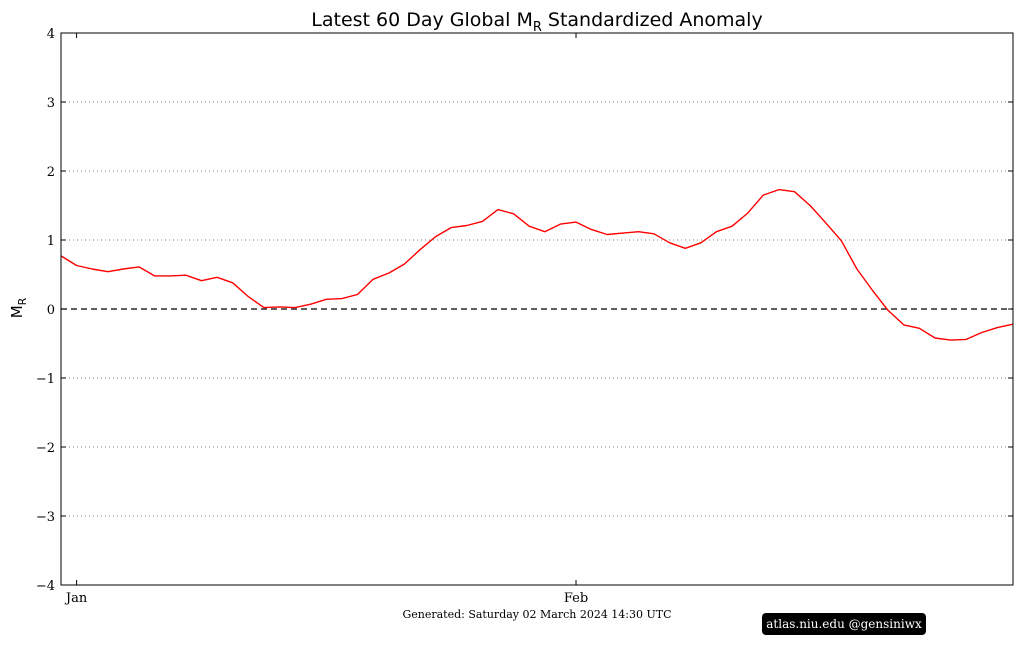  I want to click on credit-badge-background, so click(844, 624).